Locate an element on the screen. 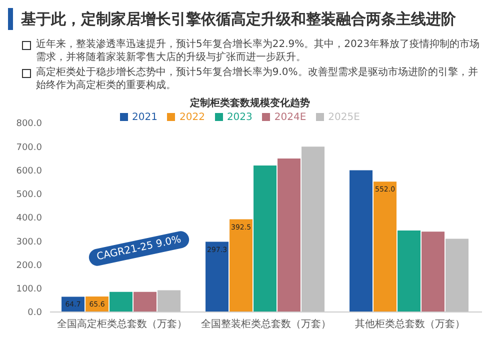 This screenshot has width=500, height=362. y-tick-label: 200.0 is located at coordinates (29, 265).